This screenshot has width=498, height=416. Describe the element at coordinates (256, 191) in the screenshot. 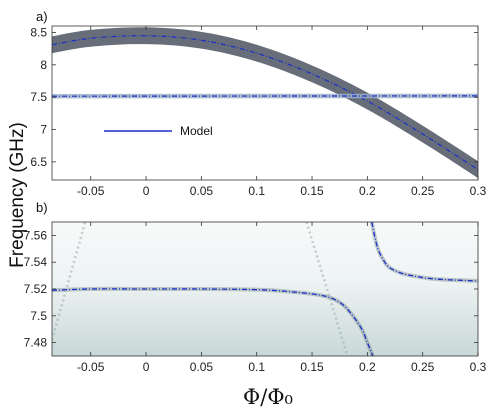

I see `a-xtick-label: 0.1` at that location.